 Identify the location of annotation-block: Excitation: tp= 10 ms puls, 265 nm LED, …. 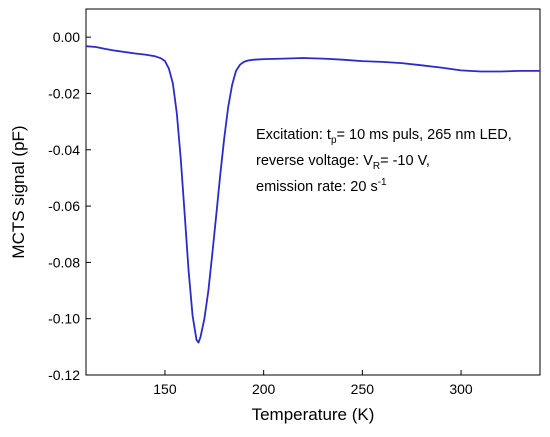
(384, 161).